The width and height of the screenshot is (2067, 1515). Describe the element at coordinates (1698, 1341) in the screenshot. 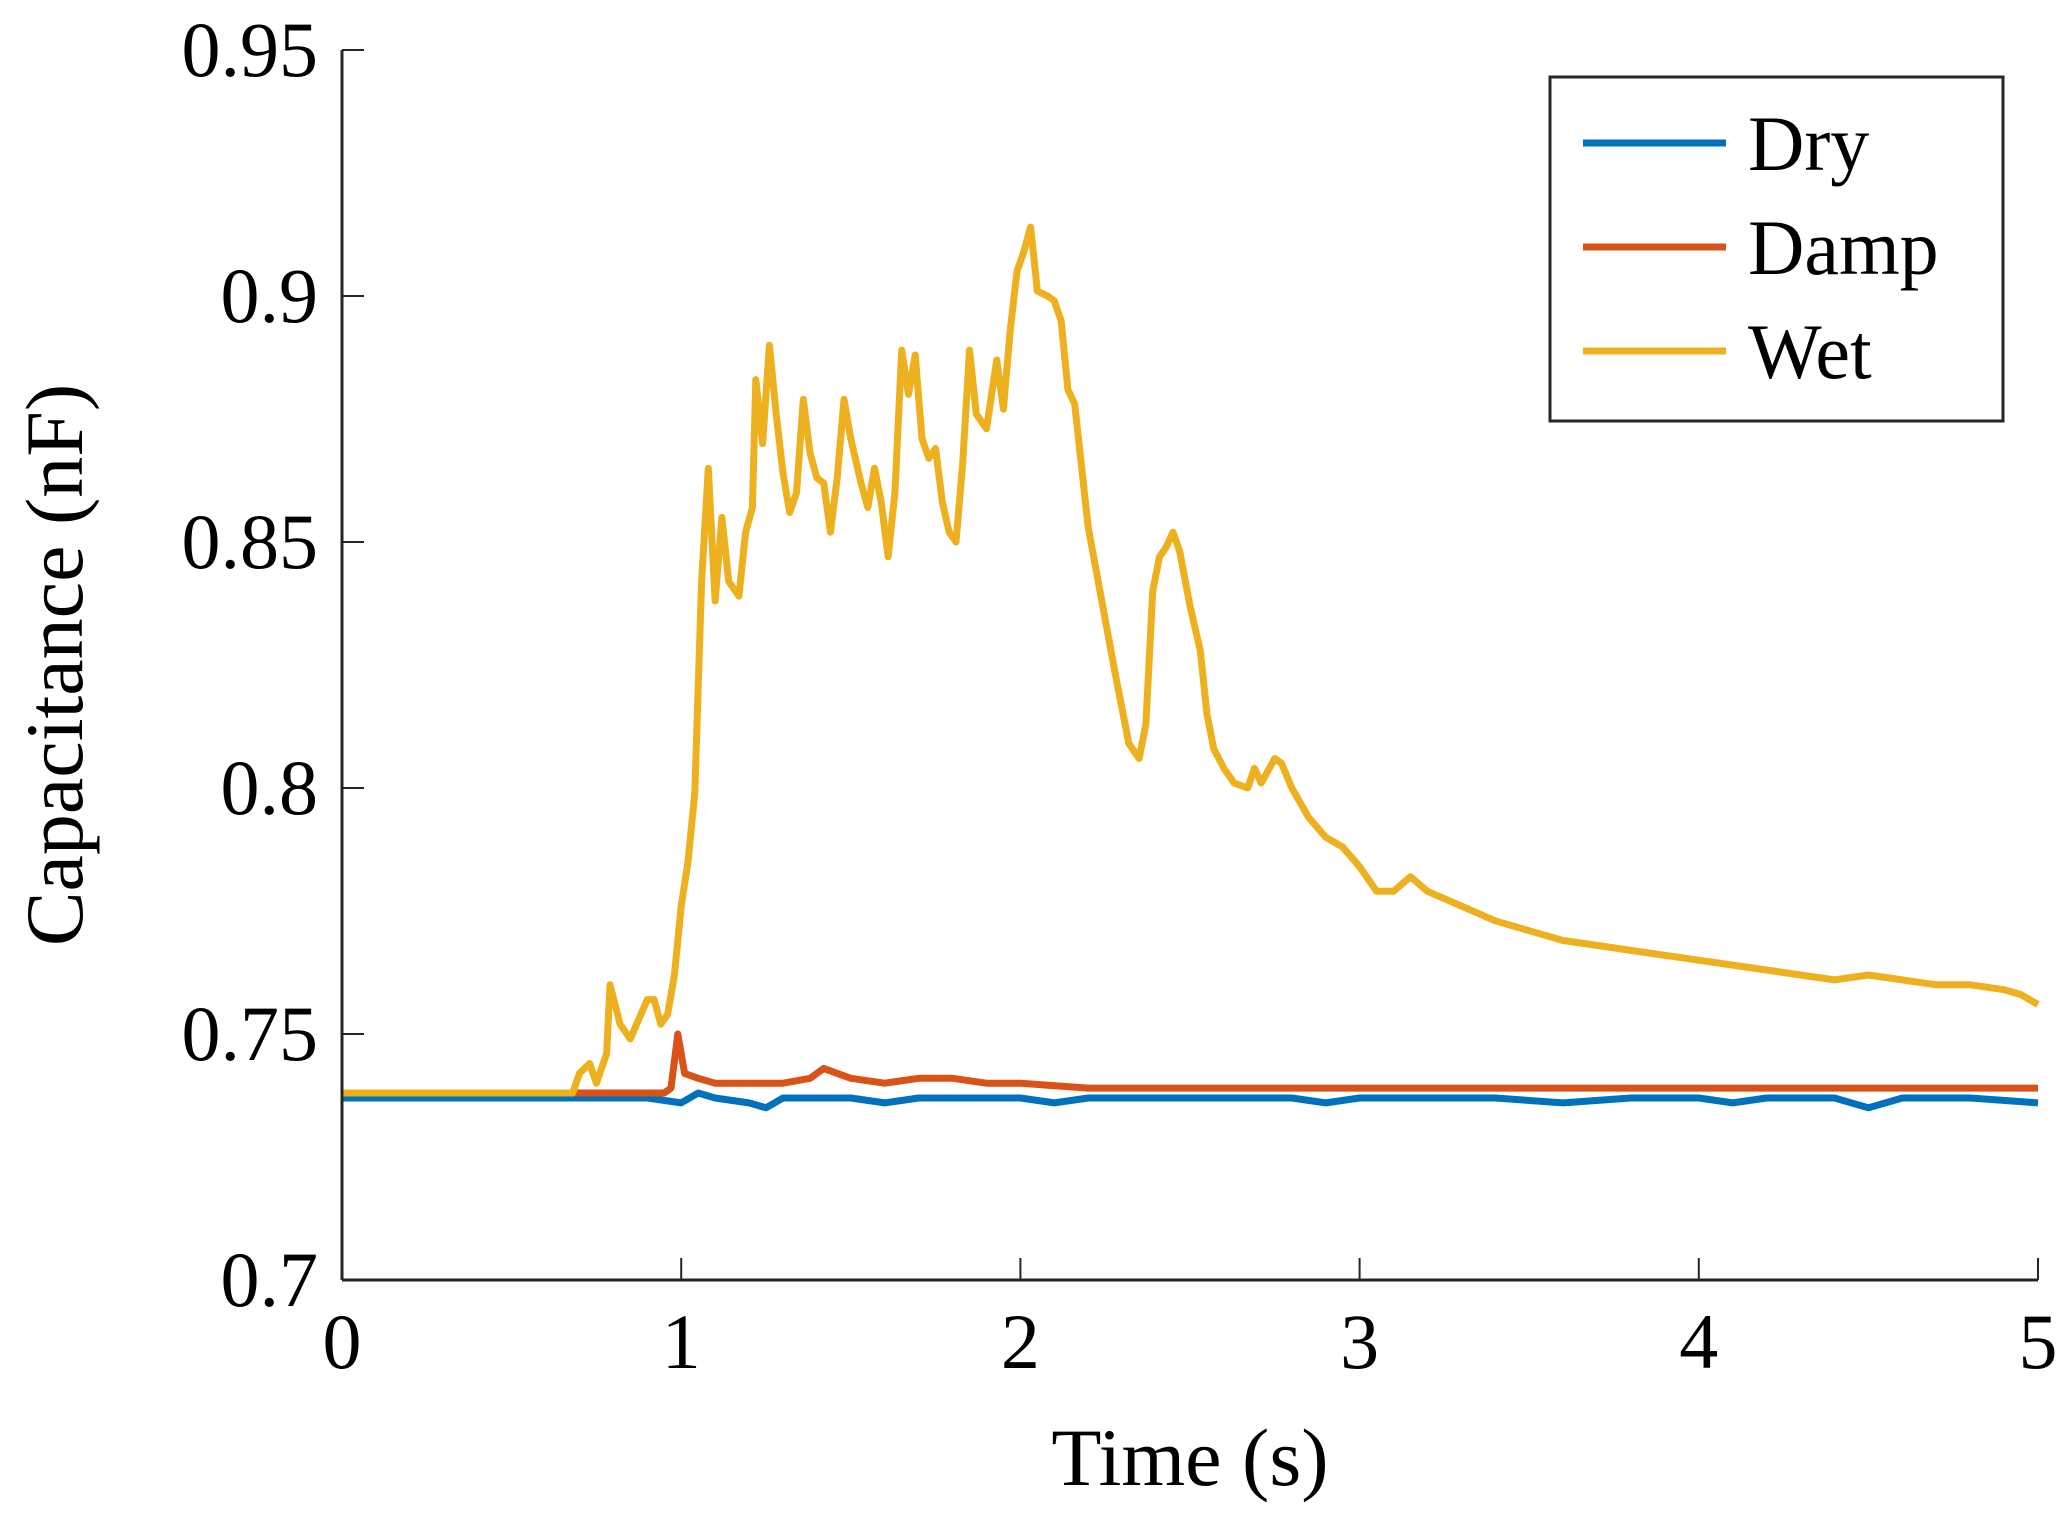

I see `x-tick-label: 4` at that location.